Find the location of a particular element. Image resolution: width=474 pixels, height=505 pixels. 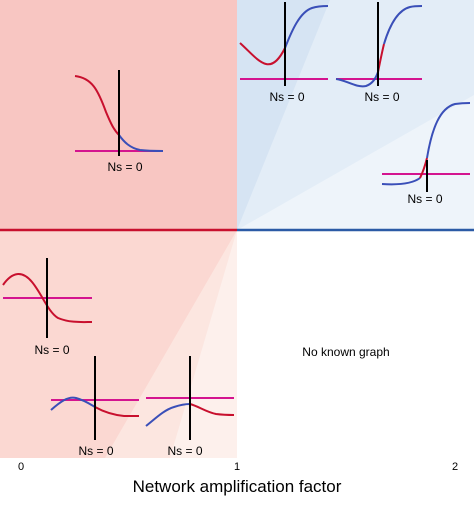

x-tick-0: 0 is located at coordinates (21, 467).